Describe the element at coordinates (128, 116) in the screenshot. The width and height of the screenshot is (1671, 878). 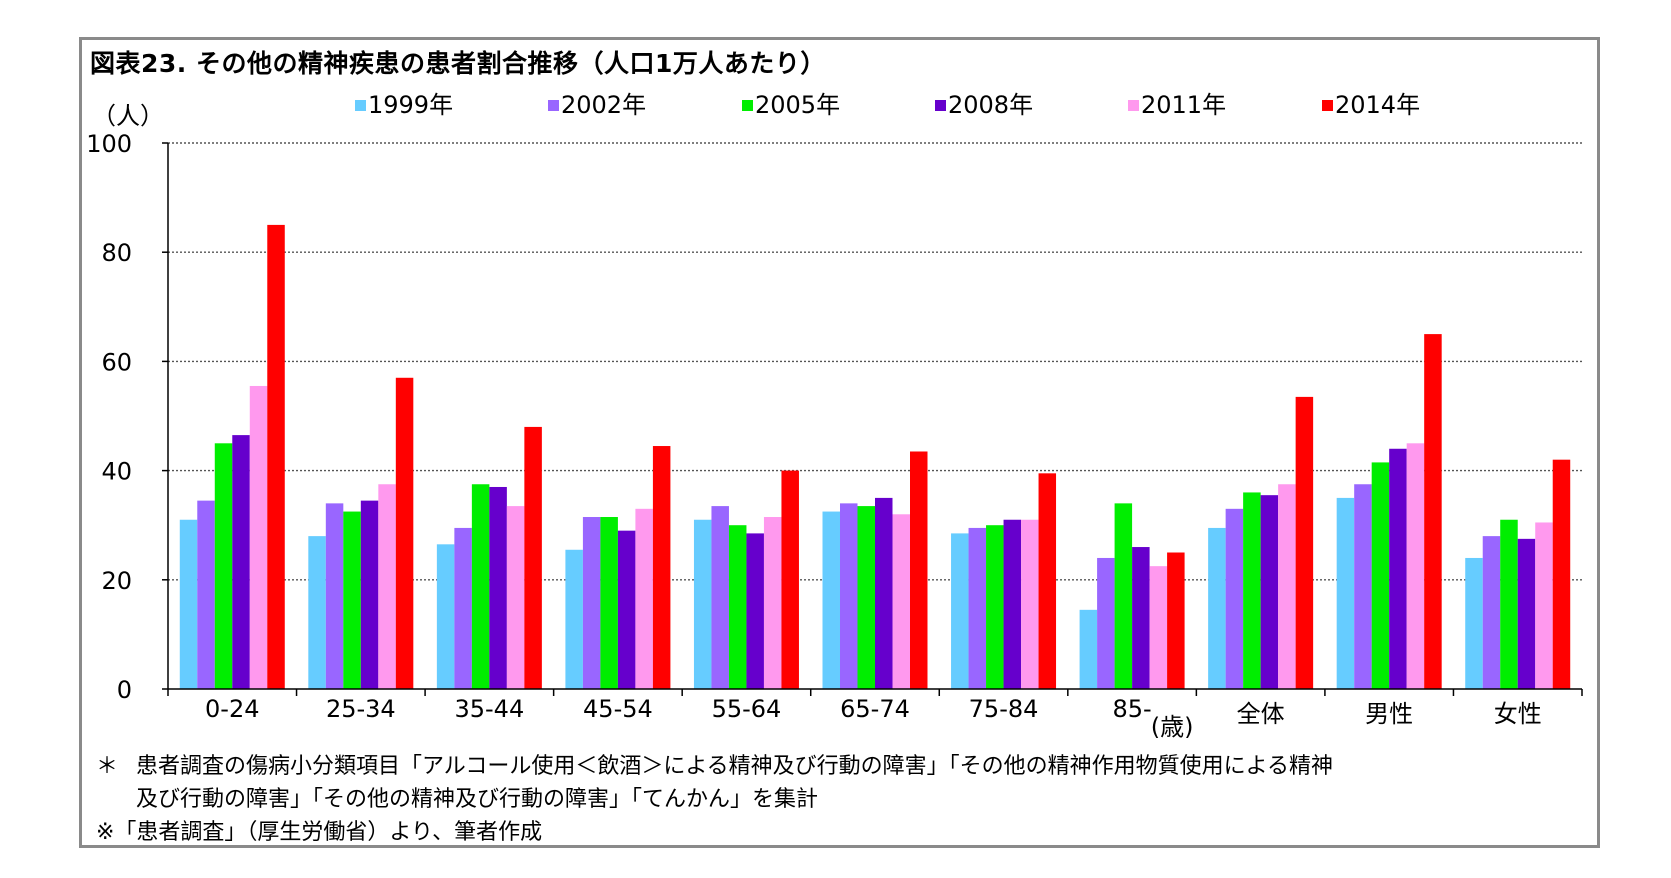
I see `y-axis-unit-label: （人）` at that location.